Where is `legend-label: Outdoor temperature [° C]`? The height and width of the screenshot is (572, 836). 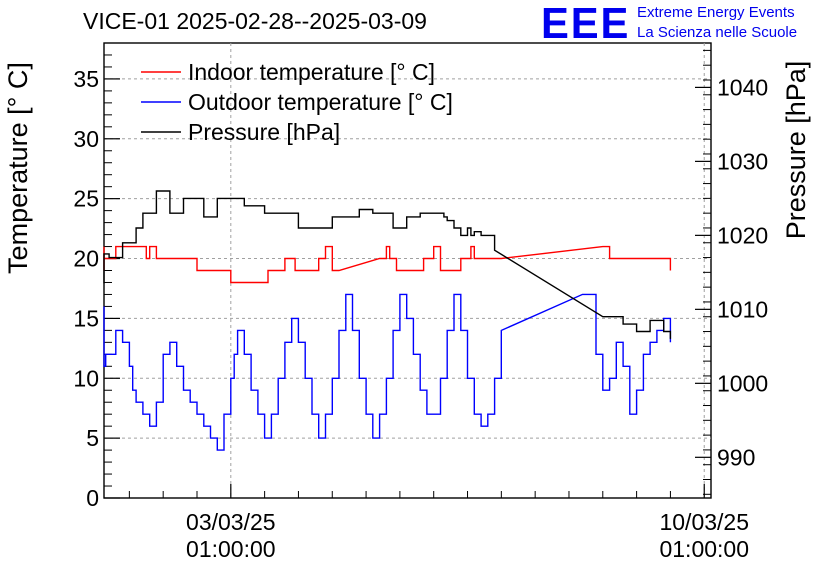
legend-label: Outdoor temperature [° C] is located at coordinates (320, 102).